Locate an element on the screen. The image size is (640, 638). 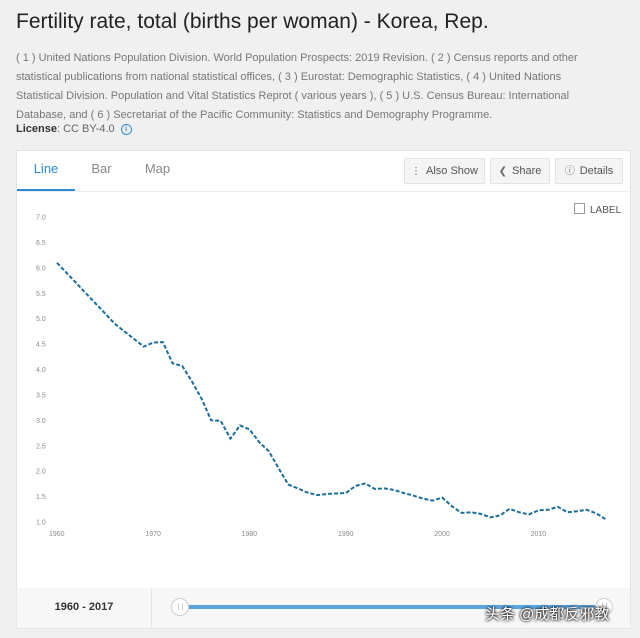
x-tick-label: 1990 is located at coordinates (346, 534).